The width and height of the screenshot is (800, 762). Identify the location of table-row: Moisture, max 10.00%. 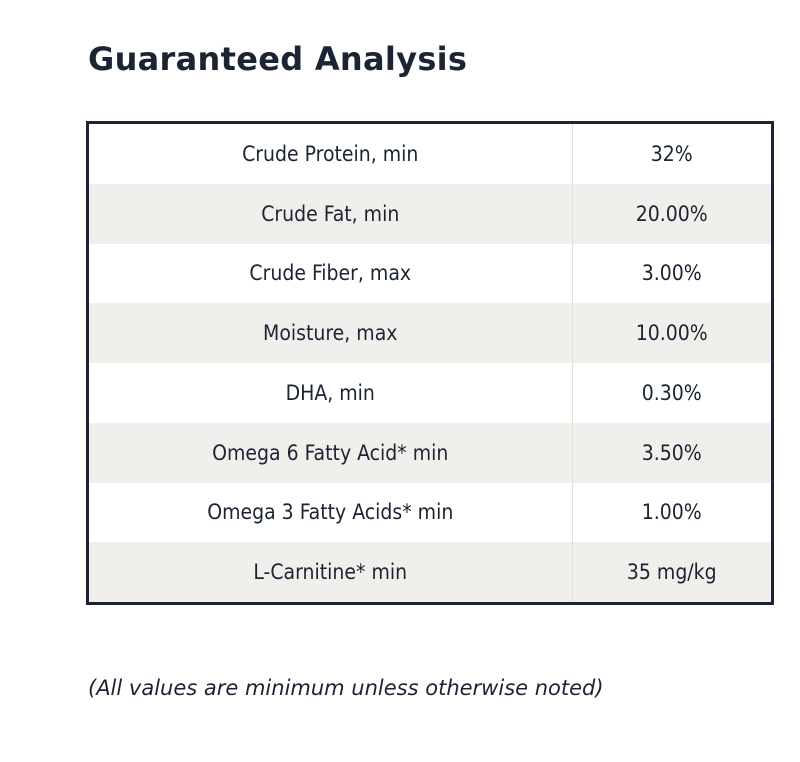
(430, 333).